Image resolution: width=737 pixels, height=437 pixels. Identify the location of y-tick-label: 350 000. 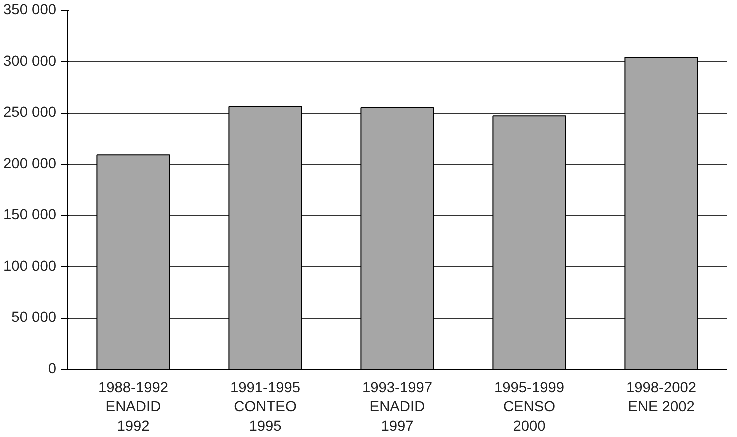
(30, 10).